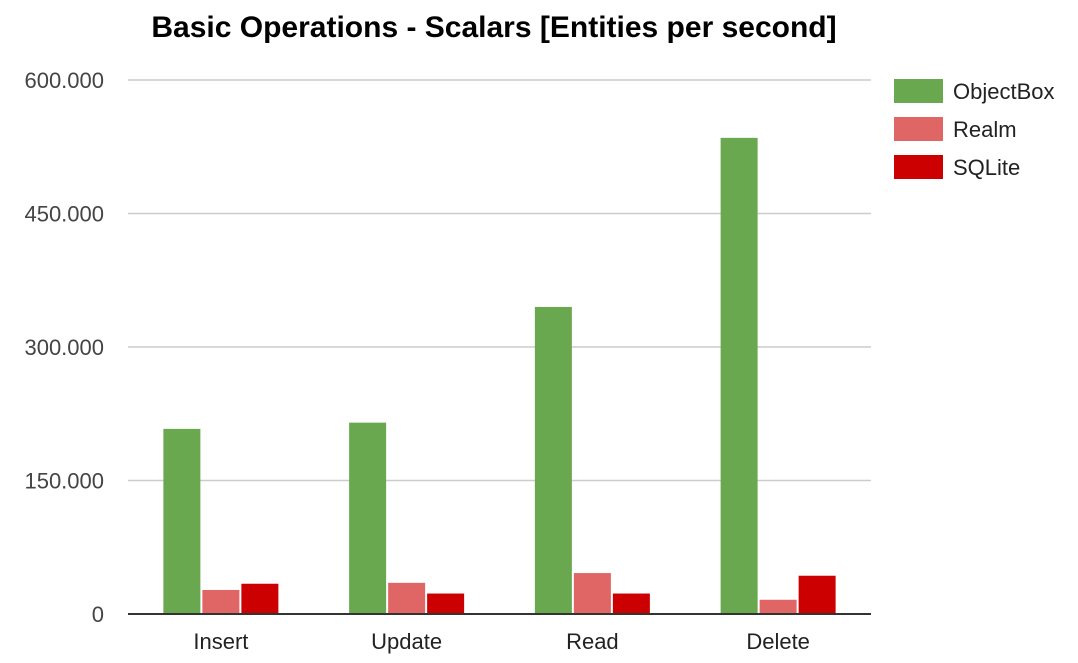 The height and width of the screenshot is (663, 1078). I want to click on legend-swatch-realm, so click(918, 129).